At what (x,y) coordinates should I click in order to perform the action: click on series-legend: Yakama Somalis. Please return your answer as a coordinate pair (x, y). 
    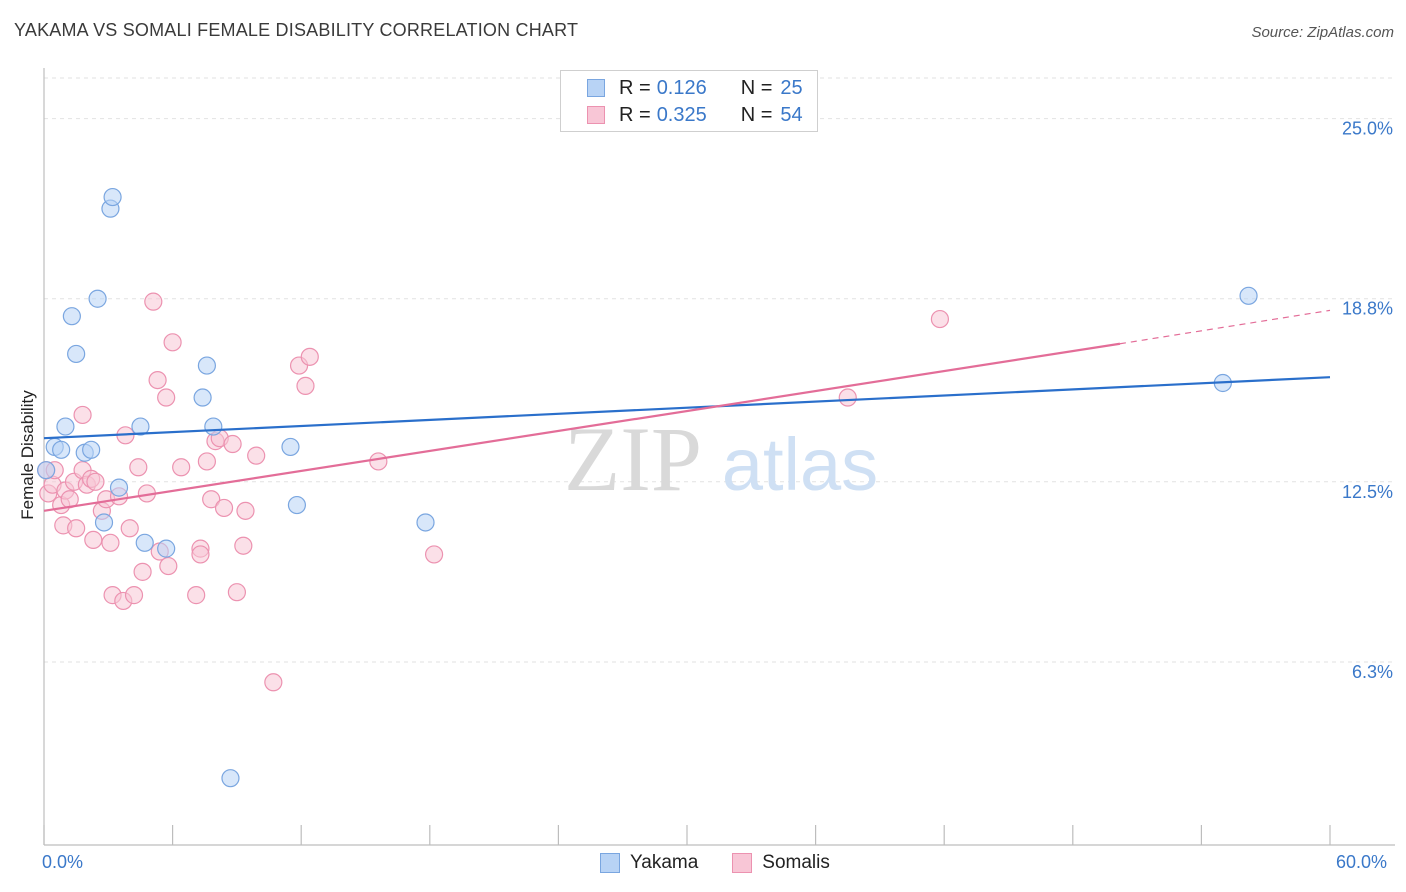
    Looking at the image, I should click on (732, 863).